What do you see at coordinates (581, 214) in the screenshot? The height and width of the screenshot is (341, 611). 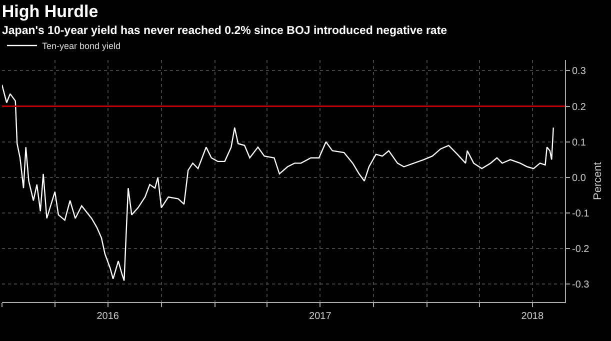 I see `y-tick-label: -0.1` at bounding box center [581, 214].